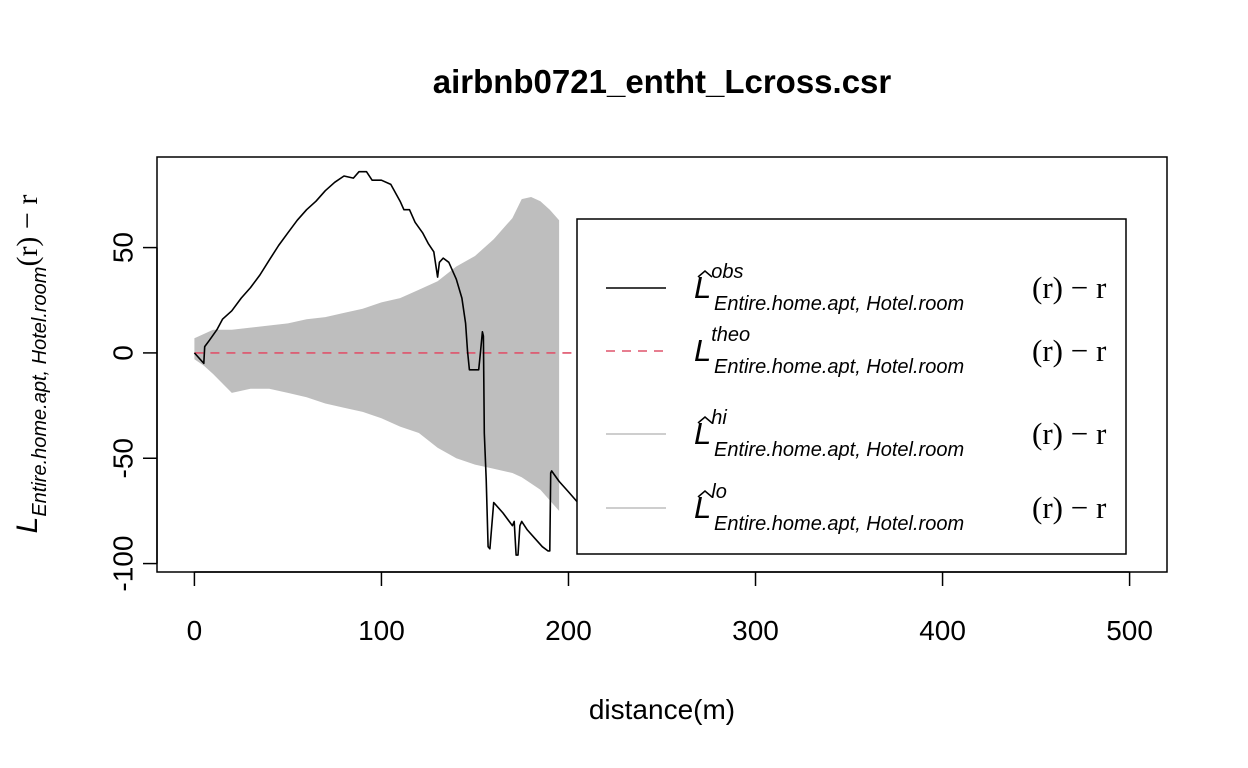  I want to click on x-tick-label: 100, so click(381, 630).